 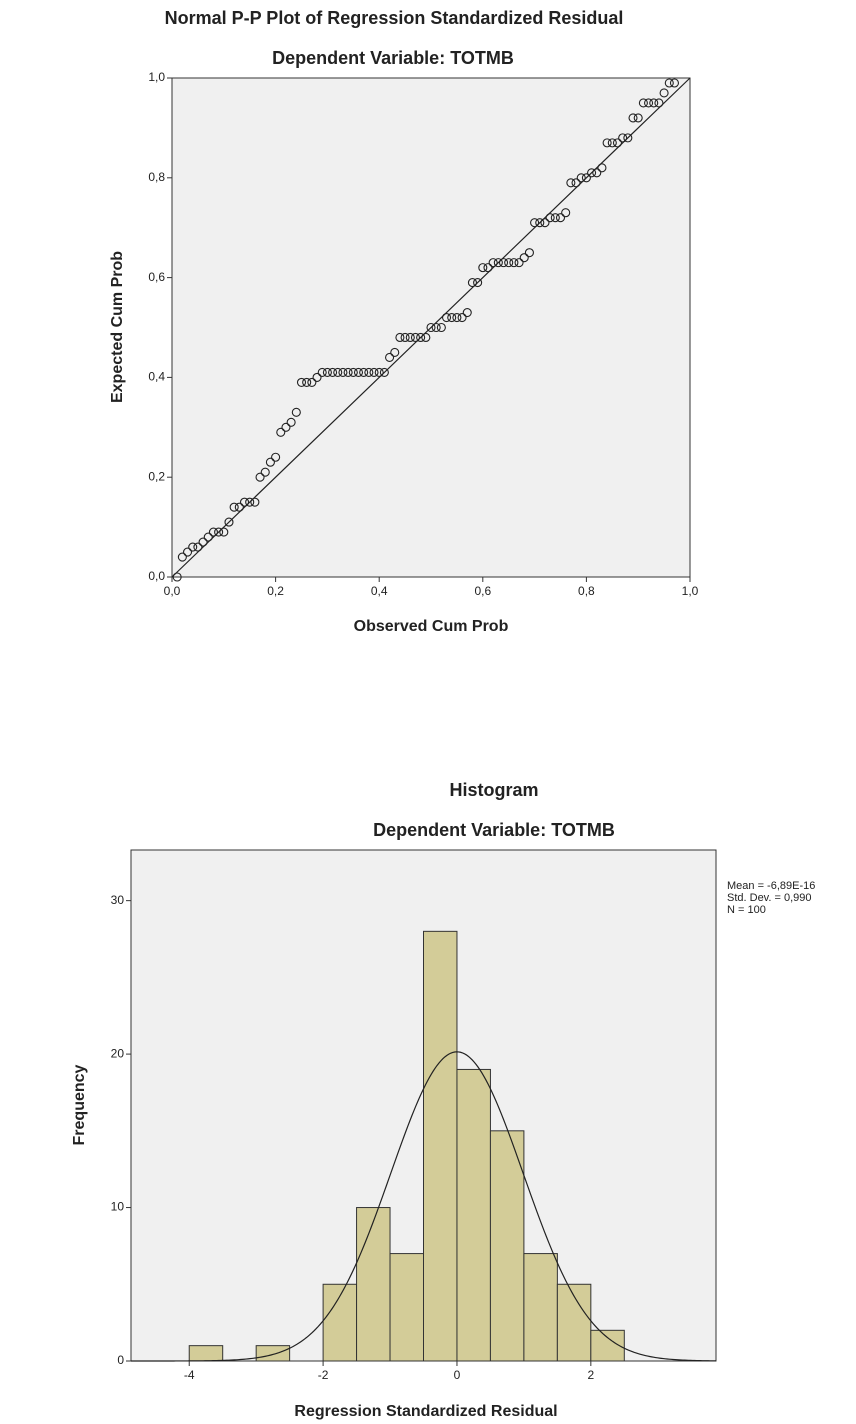 What do you see at coordinates (690, 591) in the screenshot?
I see `x-tick-label: 1,0` at bounding box center [690, 591].